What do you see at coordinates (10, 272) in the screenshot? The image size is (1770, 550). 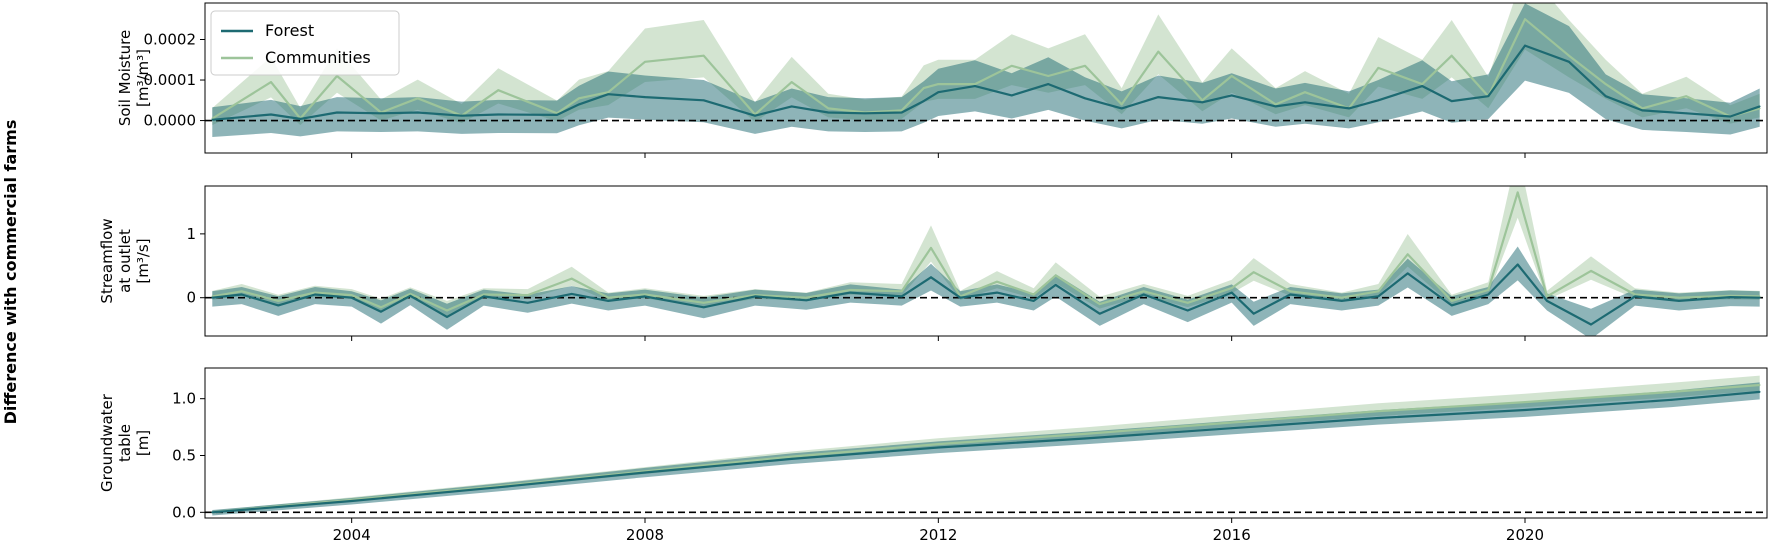 I see `side-label: Difference with commercial farms` at bounding box center [10, 272].